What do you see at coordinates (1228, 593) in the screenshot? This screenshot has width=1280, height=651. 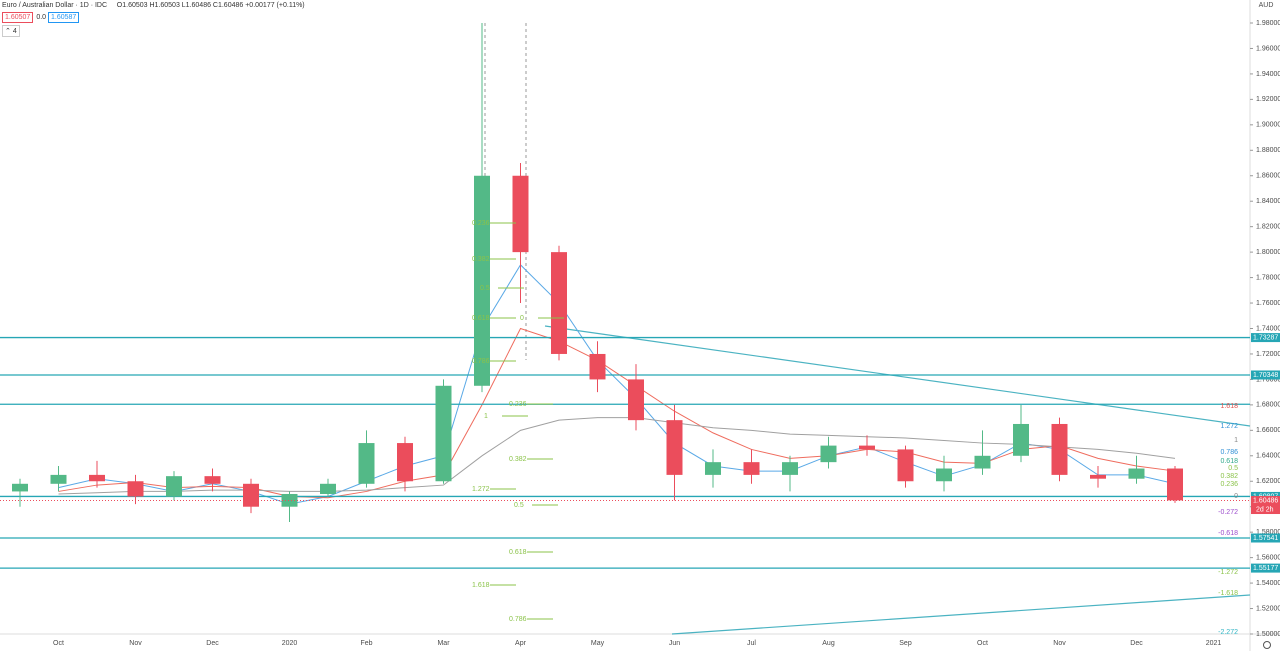 I see `fib-label: -1.618` at bounding box center [1228, 593].